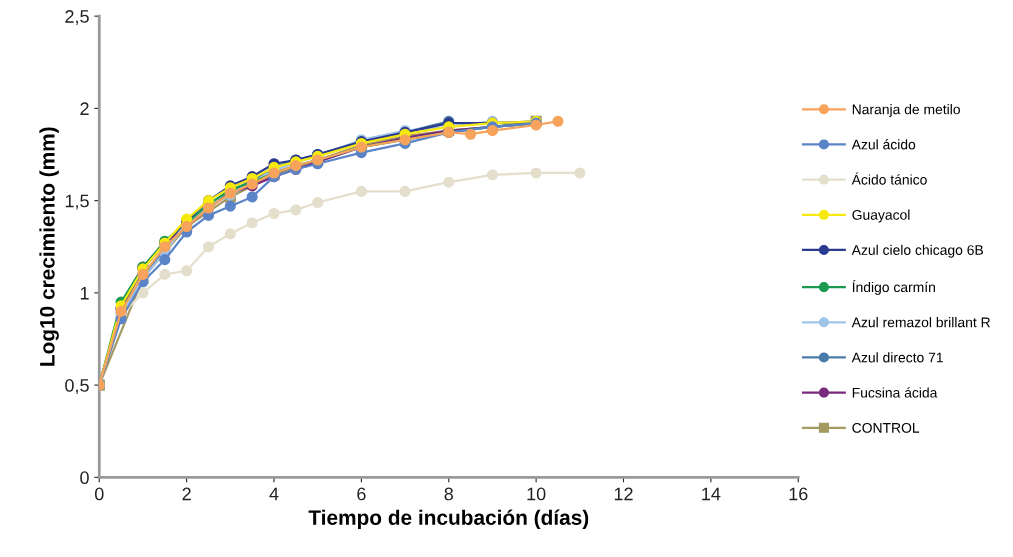 The image size is (1013, 557). What do you see at coordinates (917, 251) in the screenshot?
I see `legend-label: Azul cielo chicago 6B` at bounding box center [917, 251].